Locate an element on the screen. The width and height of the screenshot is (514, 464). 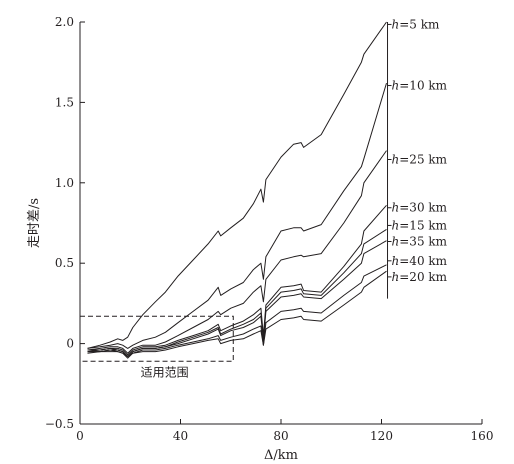
x-tick-label: 120 is located at coordinates (381, 436).